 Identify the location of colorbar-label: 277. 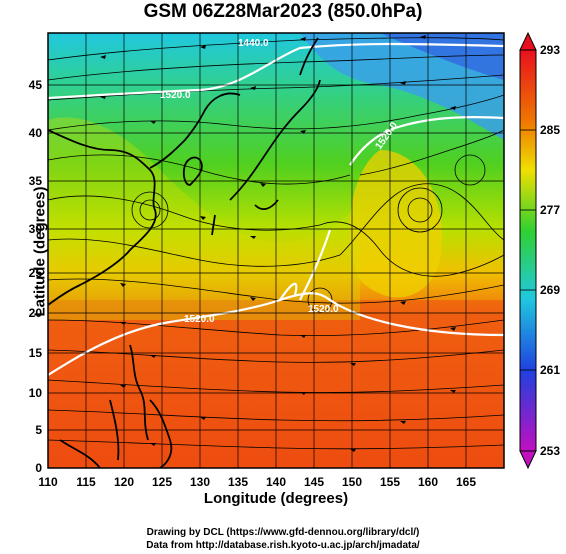
(550, 210).